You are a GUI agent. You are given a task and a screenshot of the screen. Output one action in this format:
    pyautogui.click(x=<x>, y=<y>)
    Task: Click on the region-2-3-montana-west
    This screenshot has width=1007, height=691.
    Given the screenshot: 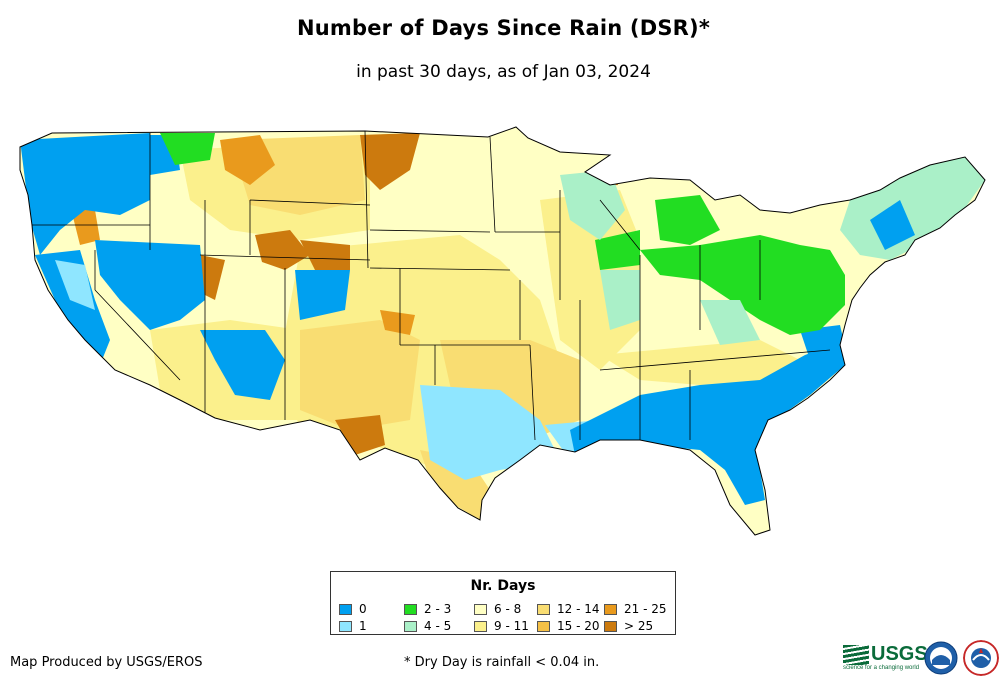 What is the action you would take?
    pyautogui.click(x=187, y=149)
    